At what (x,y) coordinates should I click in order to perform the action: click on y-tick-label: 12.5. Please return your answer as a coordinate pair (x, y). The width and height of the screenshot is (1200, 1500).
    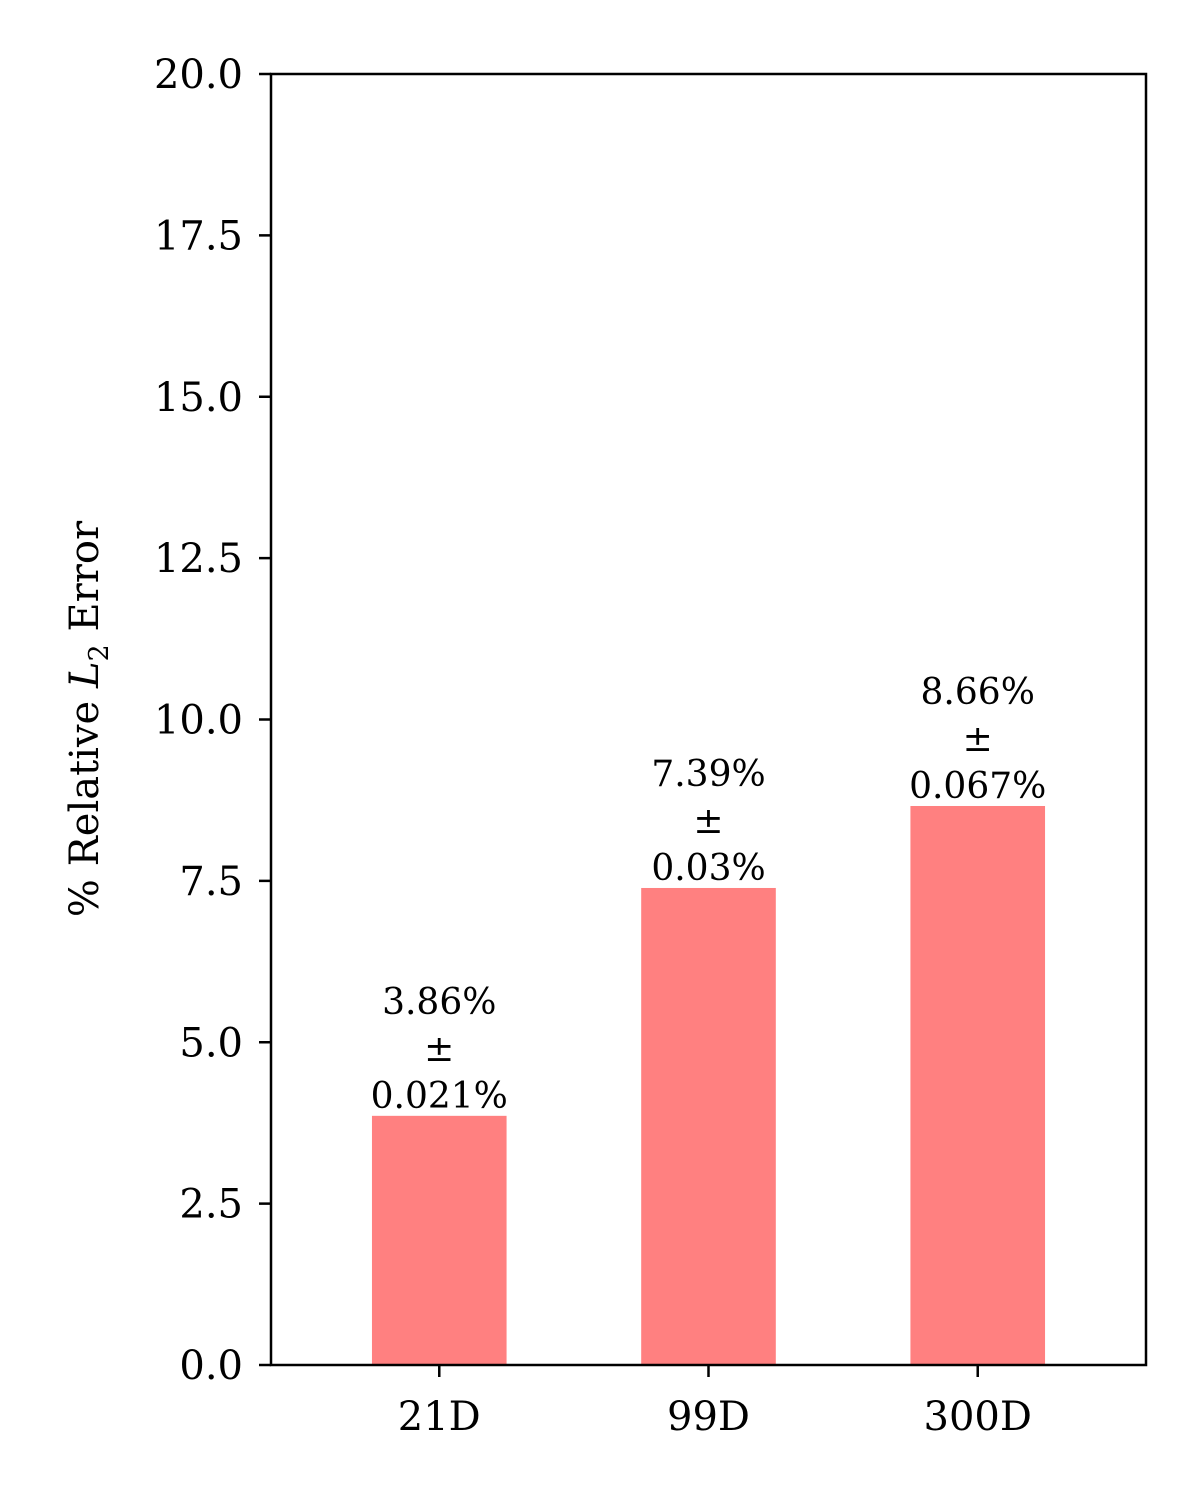
    Looking at the image, I should click on (198, 559).